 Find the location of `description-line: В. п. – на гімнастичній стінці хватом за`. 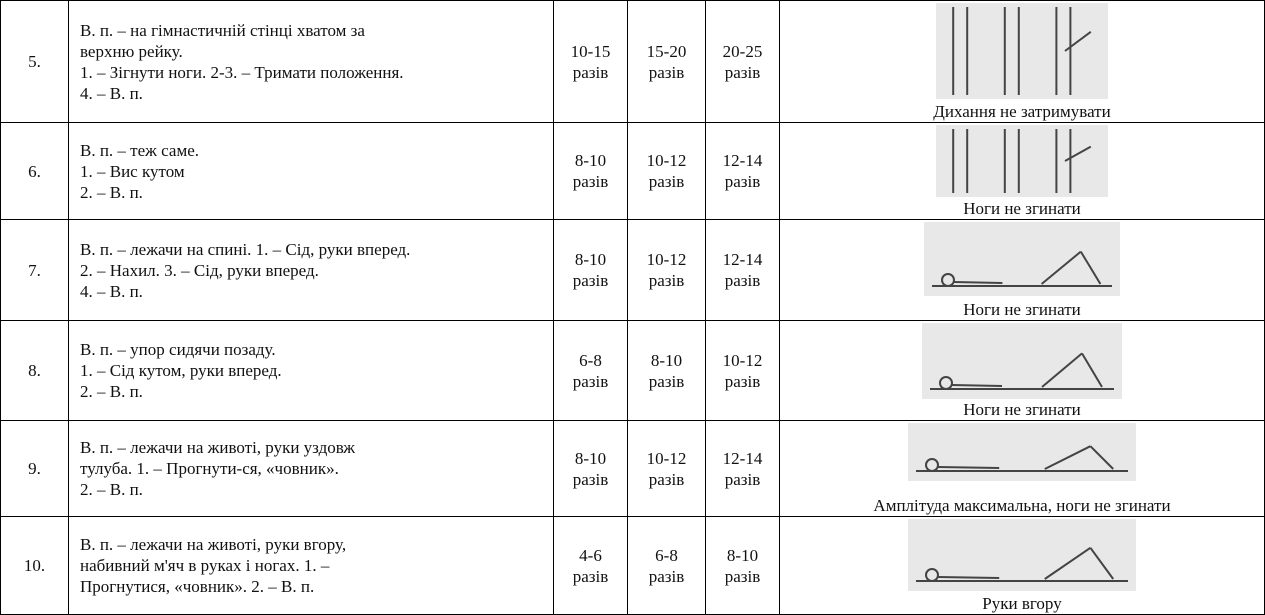

description-line: В. п. – на гімнастичній стінці хватом за is located at coordinates (222, 30).